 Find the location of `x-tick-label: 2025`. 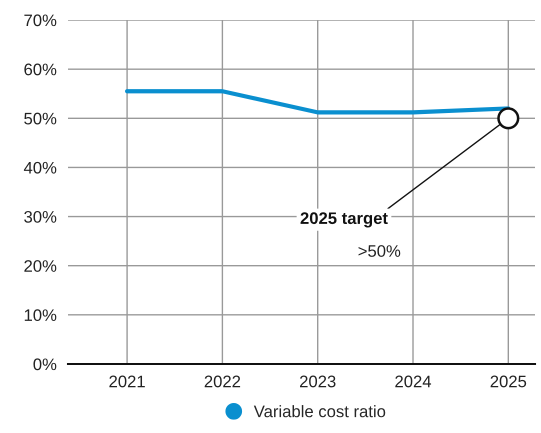

x-tick-label: 2025 is located at coordinates (508, 382).